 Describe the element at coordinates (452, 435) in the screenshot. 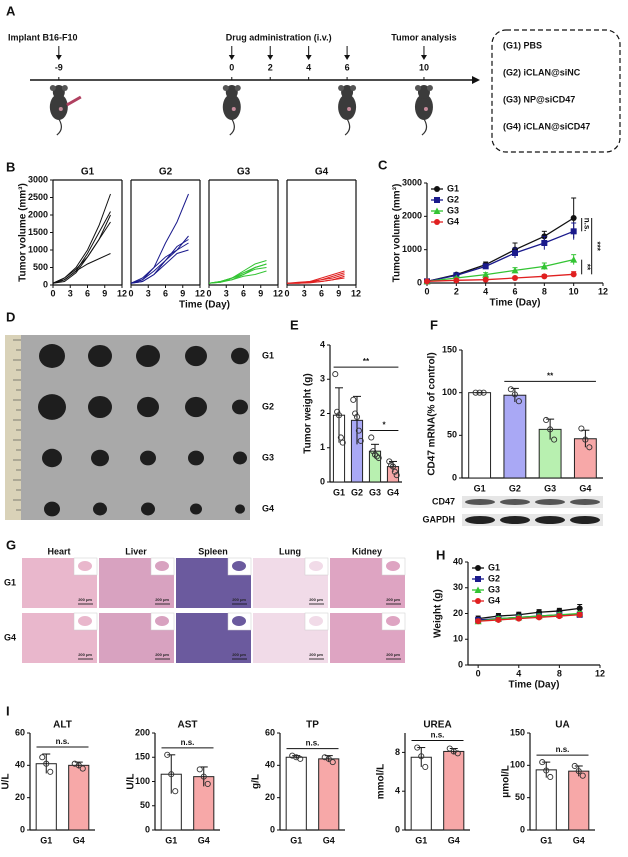

I see `y-tick-label: 50` at that location.